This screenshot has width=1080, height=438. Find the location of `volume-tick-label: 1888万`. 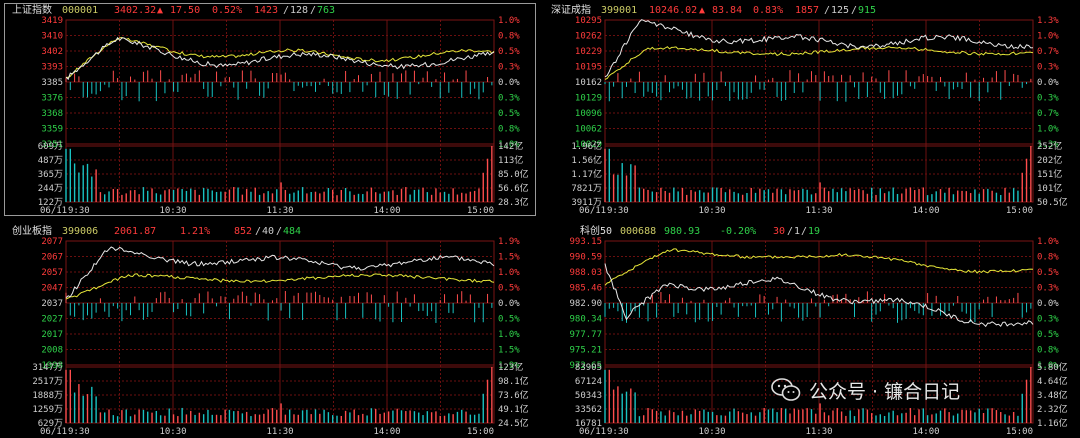

volume-tick-label: 1888万 is located at coordinates (47, 396).